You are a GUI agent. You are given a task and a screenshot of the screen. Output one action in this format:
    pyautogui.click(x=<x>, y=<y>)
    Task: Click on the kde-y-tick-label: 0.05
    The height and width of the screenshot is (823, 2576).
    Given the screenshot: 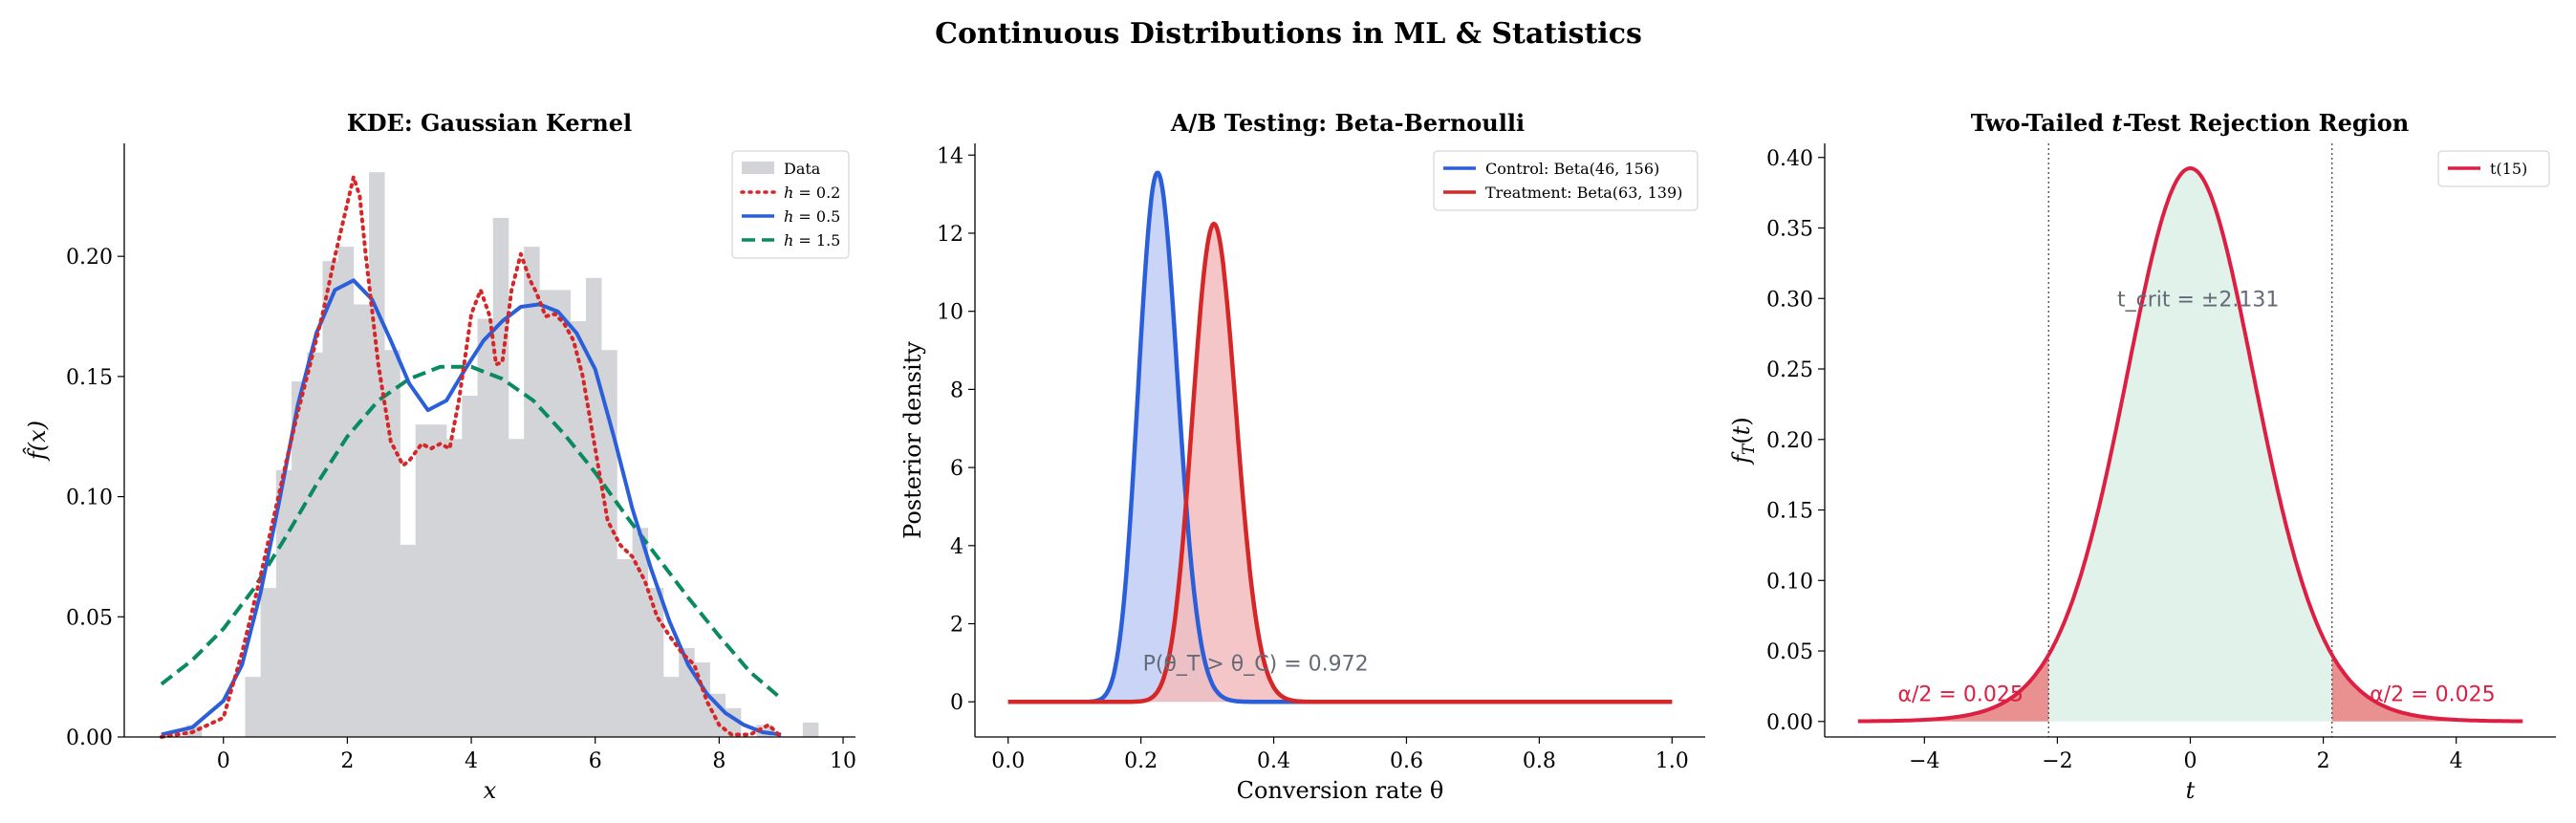 What is the action you would take?
    pyautogui.click(x=89, y=618)
    